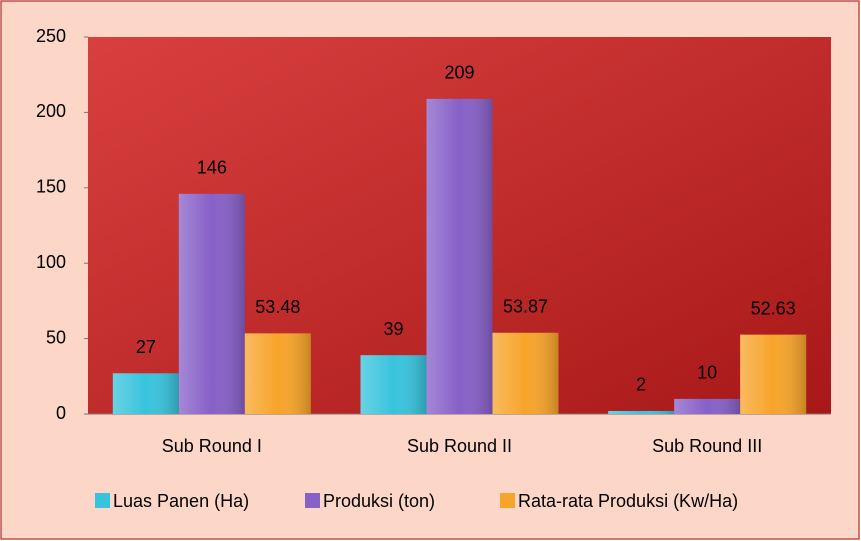  What do you see at coordinates (393, 329) in the screenshot?
I see `data-label: 39` at bounding box center [393, 329].